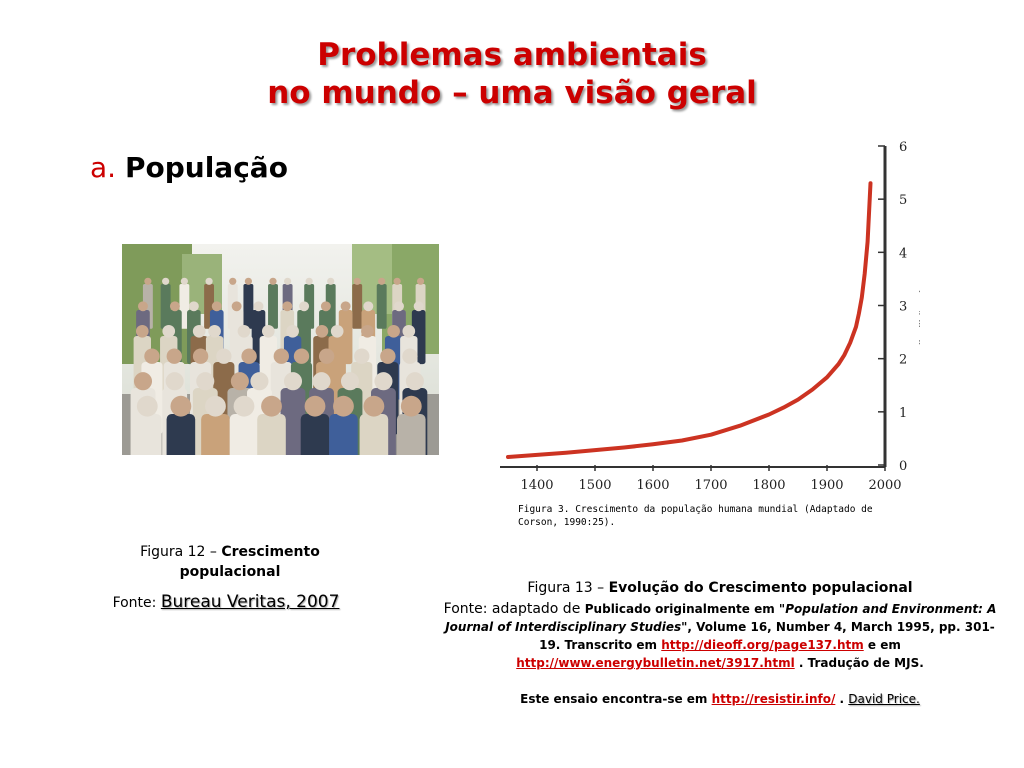  I want to click on dieoff-link: http://dieoff.org/page137.htm, so click(762, 645).